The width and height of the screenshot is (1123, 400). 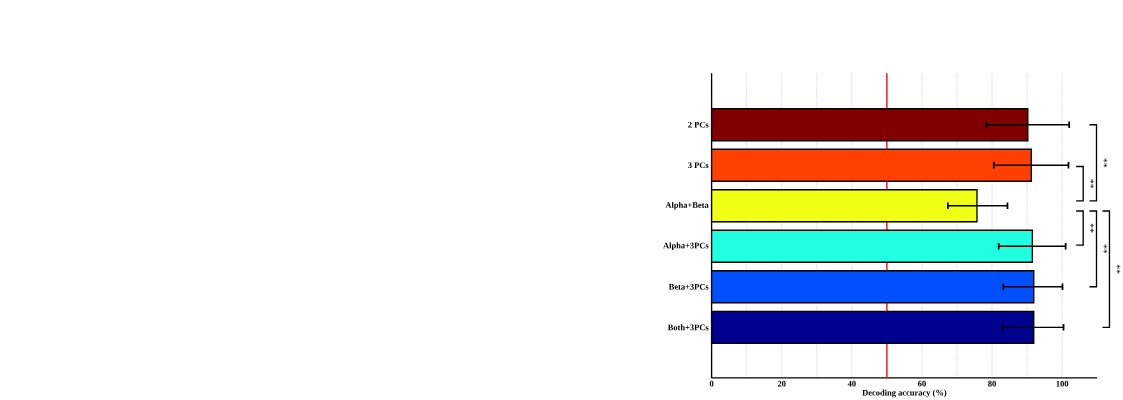 I want to click on y-tick-label: Beta+3PCs, so click(x=688, y=286).